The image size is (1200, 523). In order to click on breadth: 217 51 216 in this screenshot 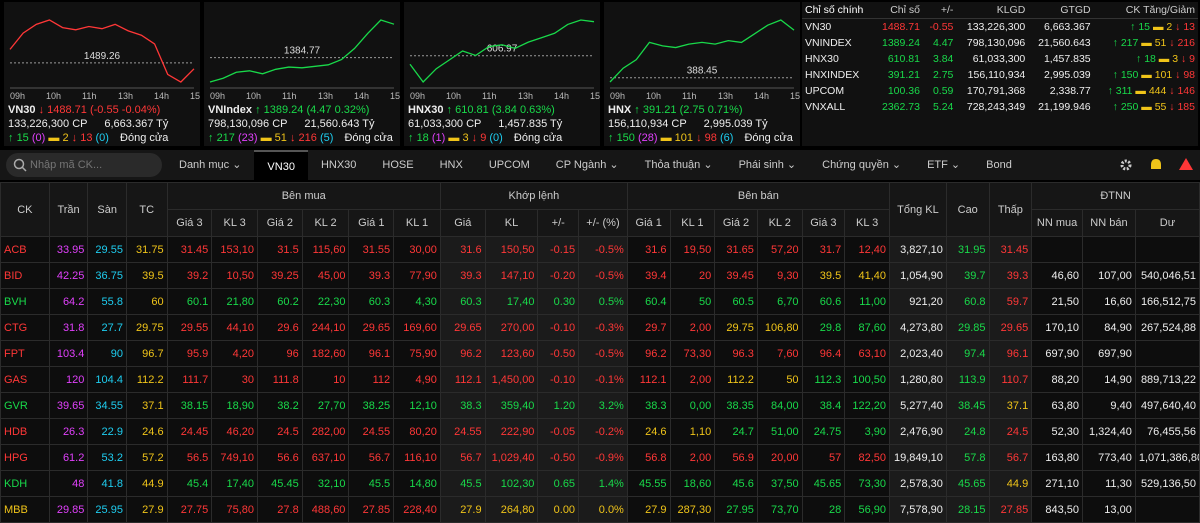, I will do `click(1146, 43)`.